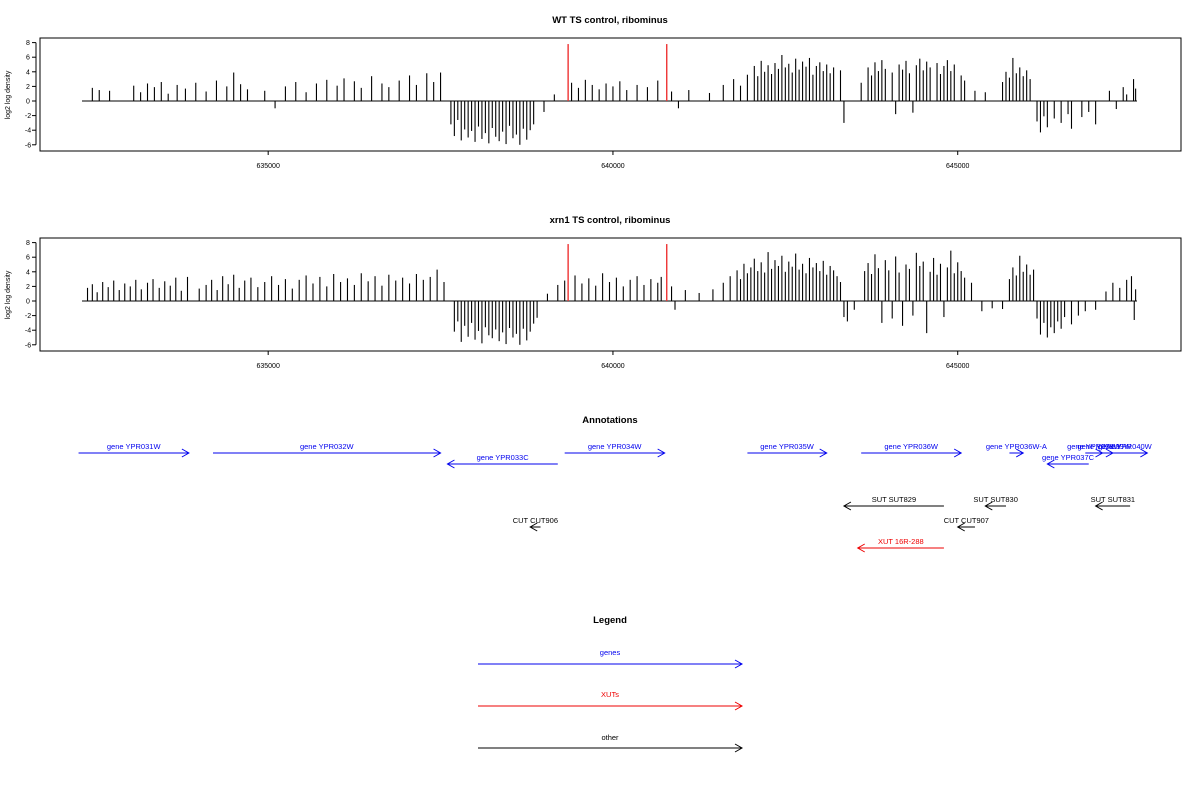  What do you see at coordinates (995, 499) in the screenshot?
I see `feature-label: SUT SUT830` at bounding box center [995, 499].